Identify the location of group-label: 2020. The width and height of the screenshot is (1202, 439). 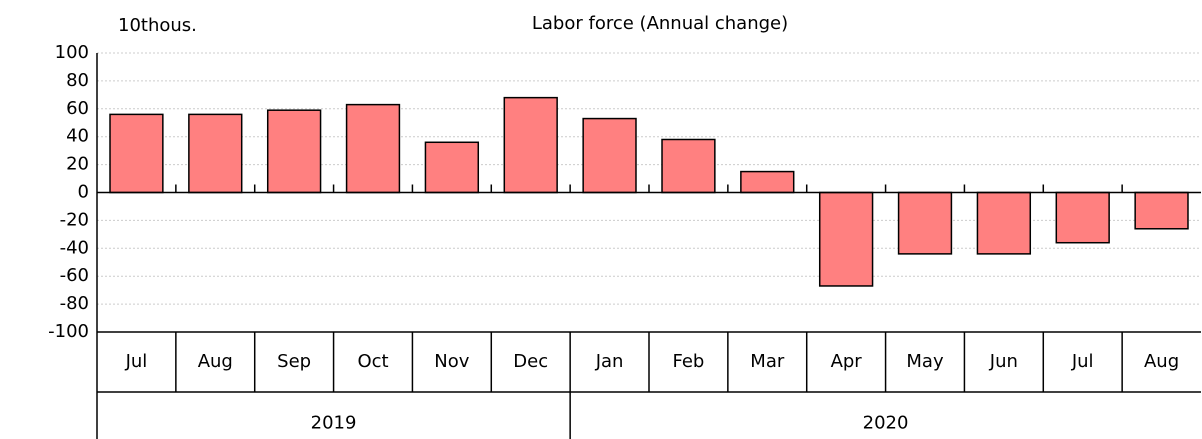
(886, 423).